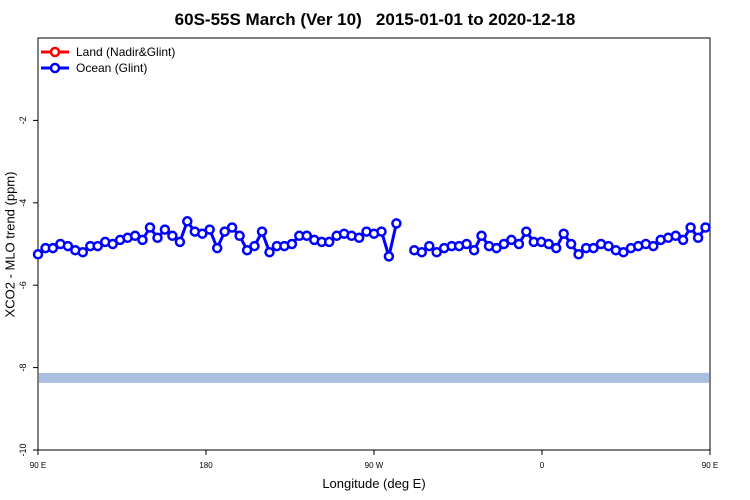 This screenshot has height=500, width=750. Describe the element at coordinates (112, 68) in the screenshot. I see `legend-ocean-label: Ocean (Glint)` at that location.